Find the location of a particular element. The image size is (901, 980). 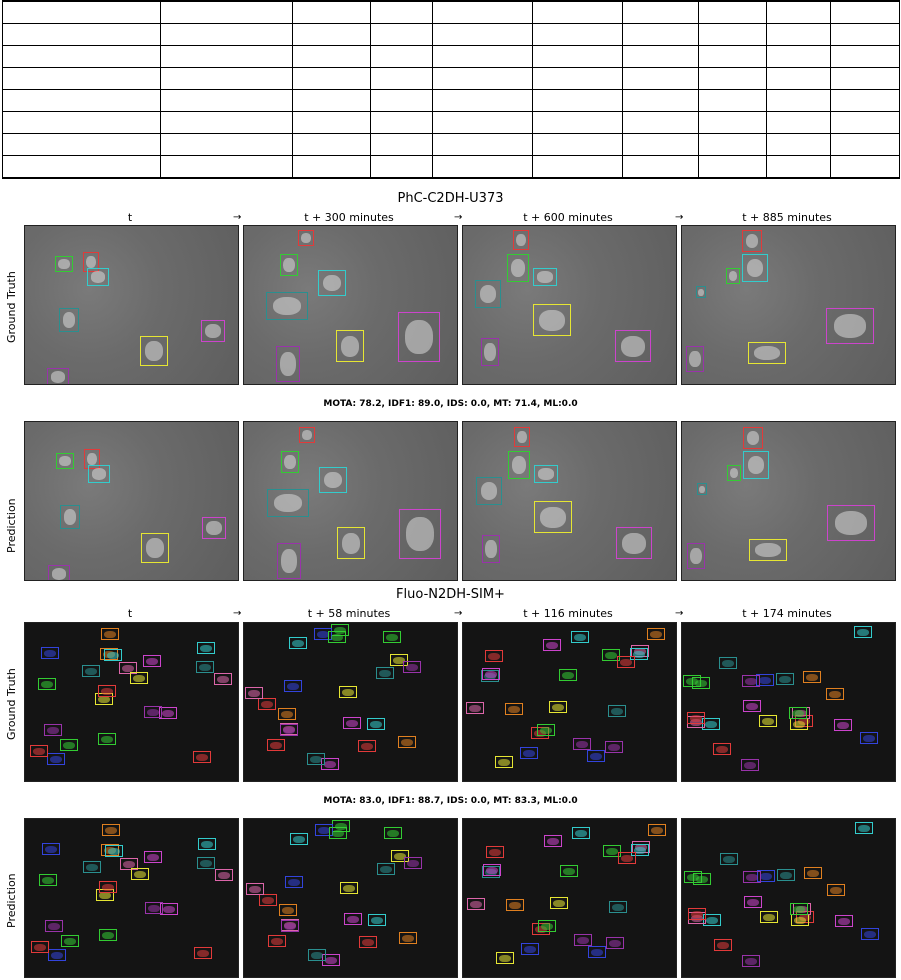

row-label-prediction: Prediction is located at coordinates (11, 900).